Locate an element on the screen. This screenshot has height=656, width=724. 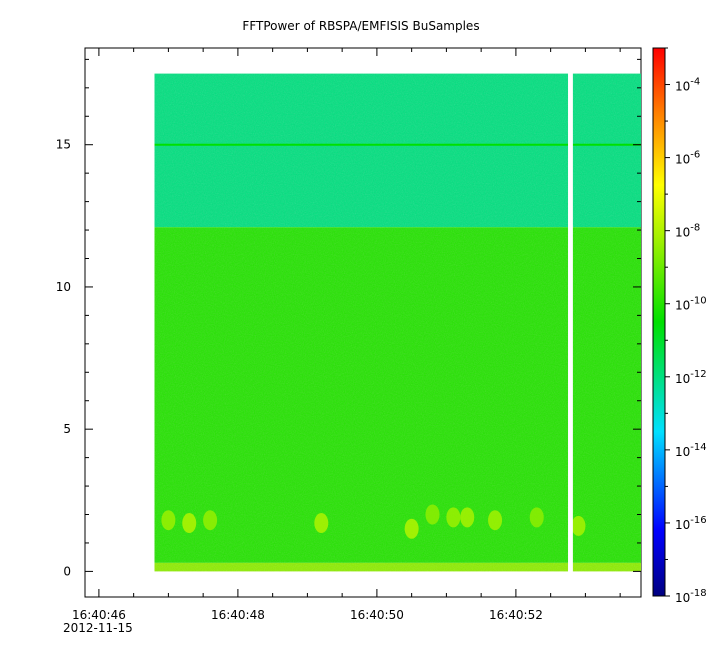
colorbar-tick-label: 10⁻¹² is located at coordinates (691, 377).